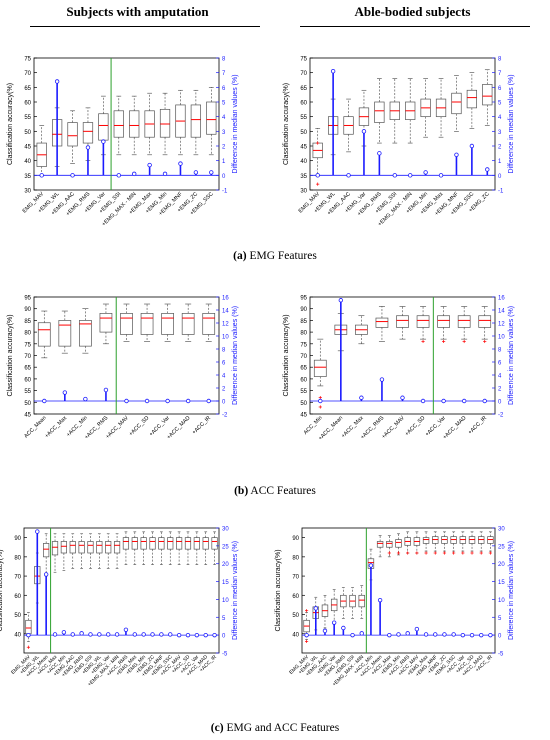 The image size is (550, 740). What do you see at coordinates (27, 177) in the screenshot?
I see `y-tick-label: 35` at bounding box center [27, 177].